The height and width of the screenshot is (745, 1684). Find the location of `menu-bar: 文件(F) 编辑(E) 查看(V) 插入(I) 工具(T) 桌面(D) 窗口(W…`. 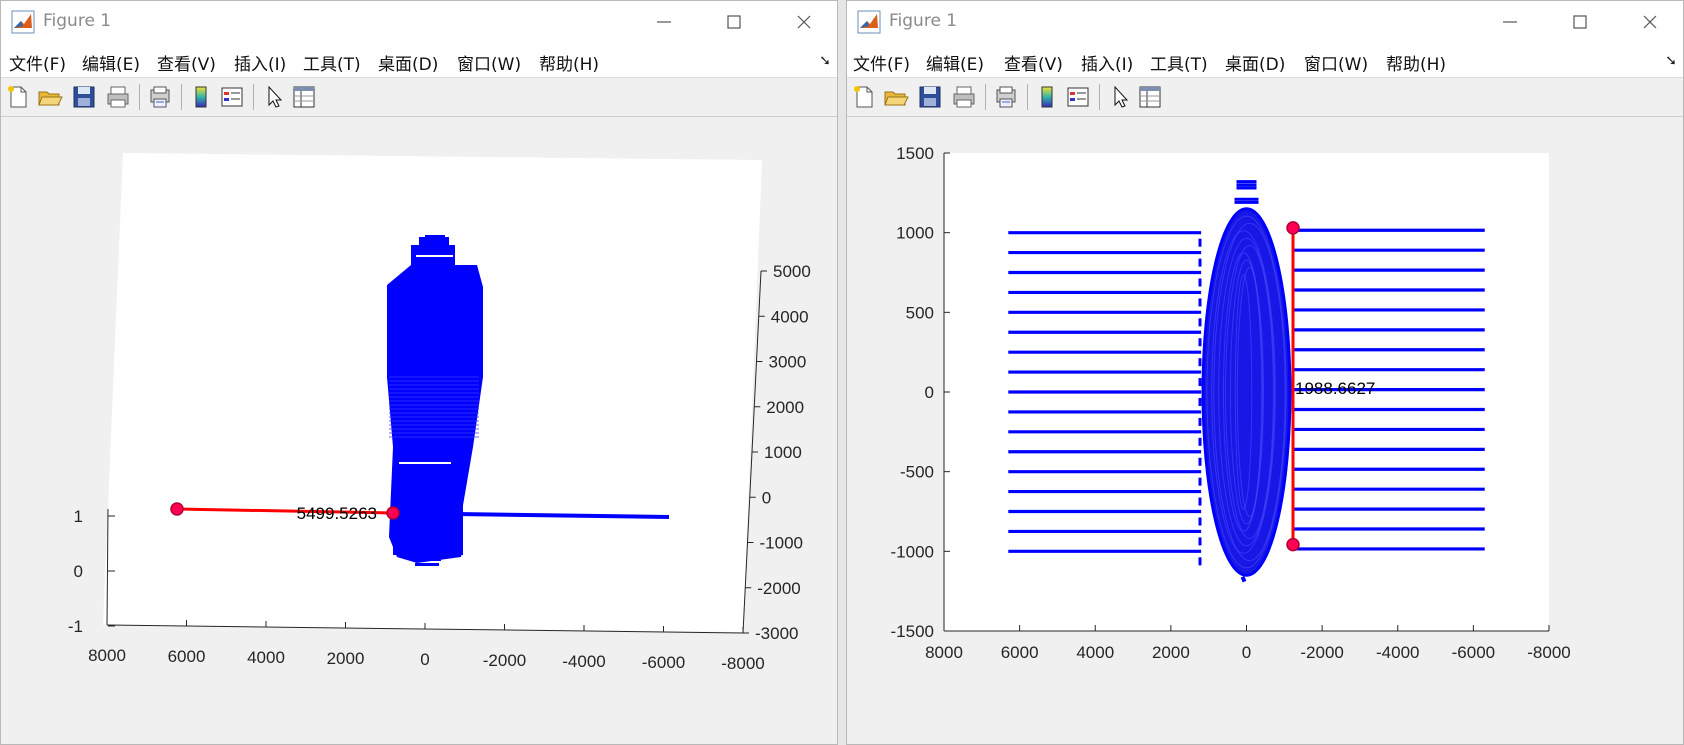

menu-bar: 文件(F) 编辑(E) 查看(V) 插入(I) 工具(T) 桌面(D) 窗口(W… is located at coordinates (1265, 60).